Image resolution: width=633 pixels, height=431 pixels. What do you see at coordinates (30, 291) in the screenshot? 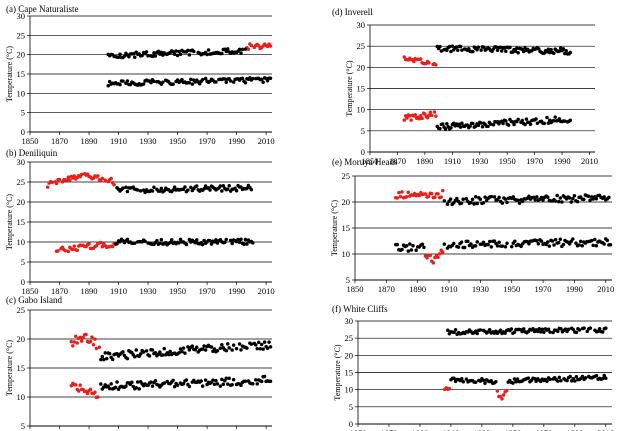
I see `x-tick-label: 1850` at bounding box center [30, 291].